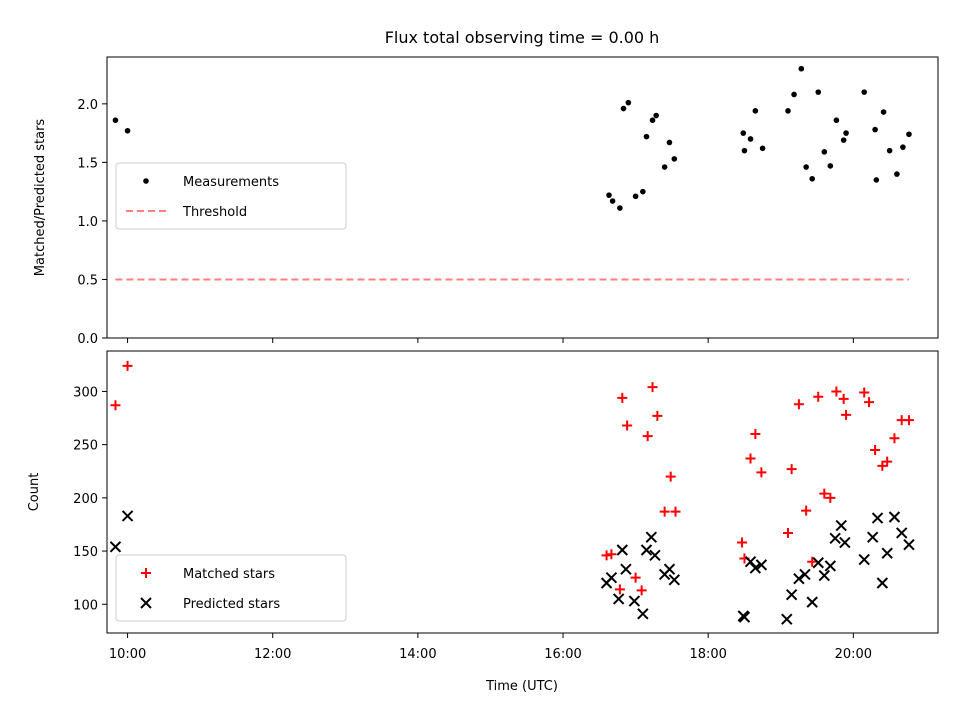 This screenshot has height=720, width=960. I want to click on chart-title: Flux total observing time = 0.00 h, so click(522, 37).